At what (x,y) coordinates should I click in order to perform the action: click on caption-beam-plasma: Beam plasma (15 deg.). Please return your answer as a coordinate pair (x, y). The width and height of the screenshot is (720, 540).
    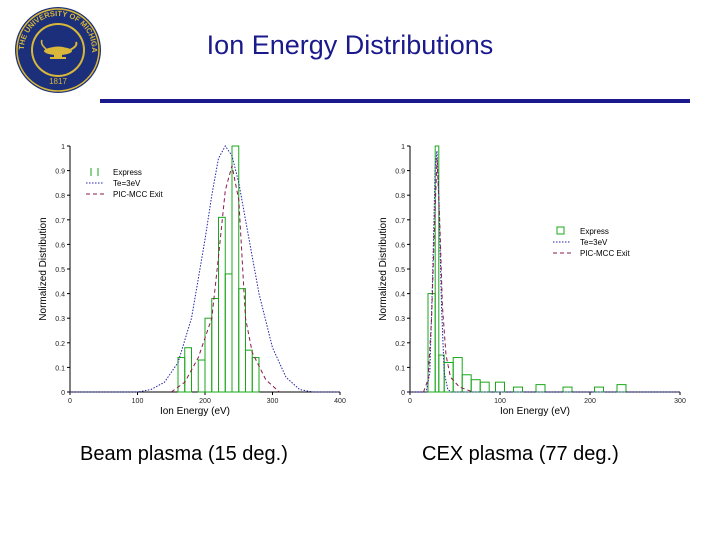
    Looking at the image, I should click on (184, 454).